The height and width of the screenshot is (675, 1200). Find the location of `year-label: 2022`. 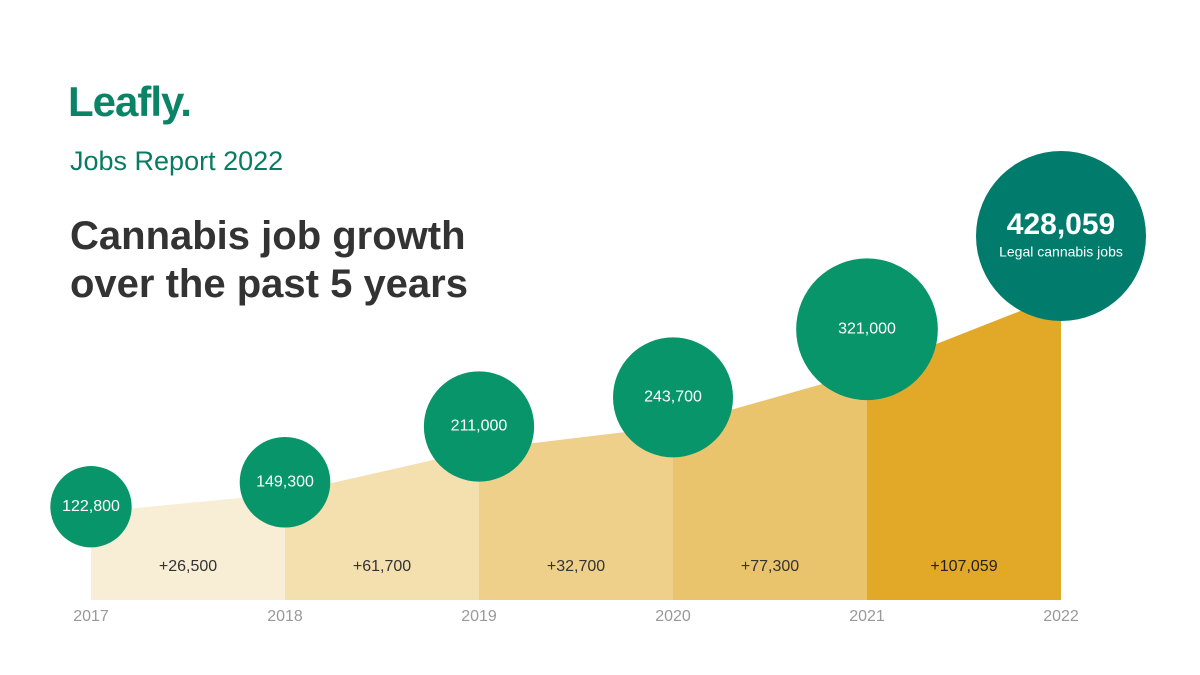

year-label: 2022 is located at coordinates (1061, 616).